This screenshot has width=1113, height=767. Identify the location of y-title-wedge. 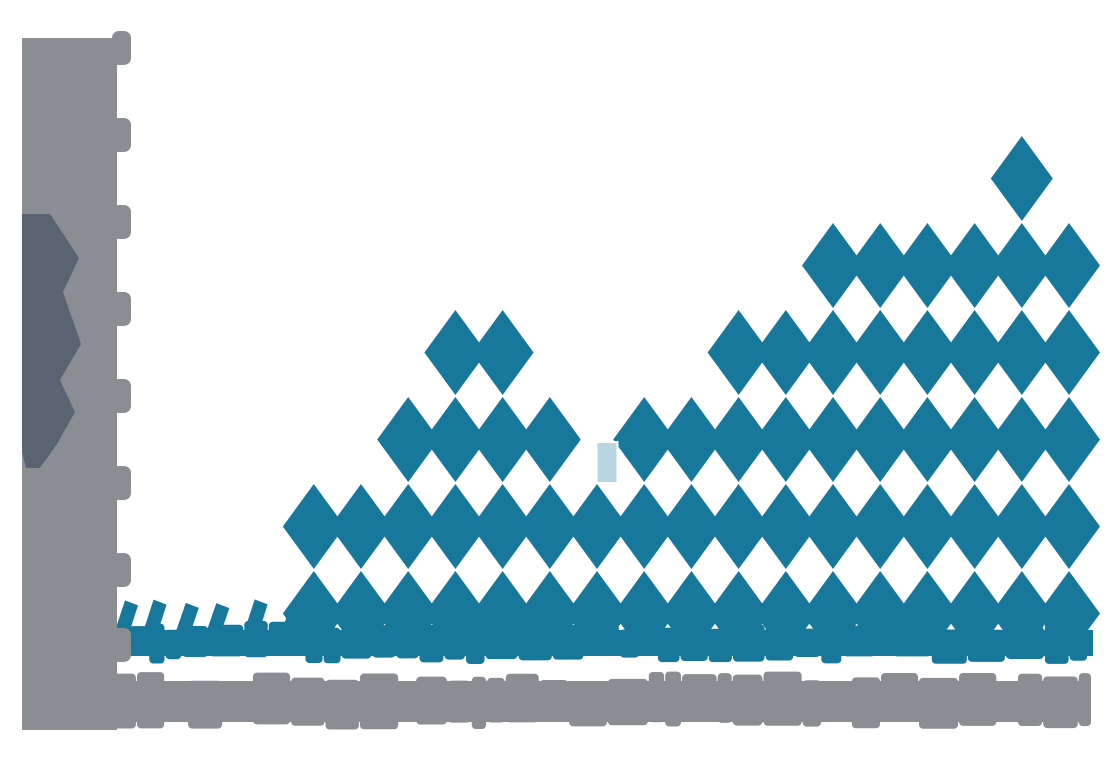
(51, 341).